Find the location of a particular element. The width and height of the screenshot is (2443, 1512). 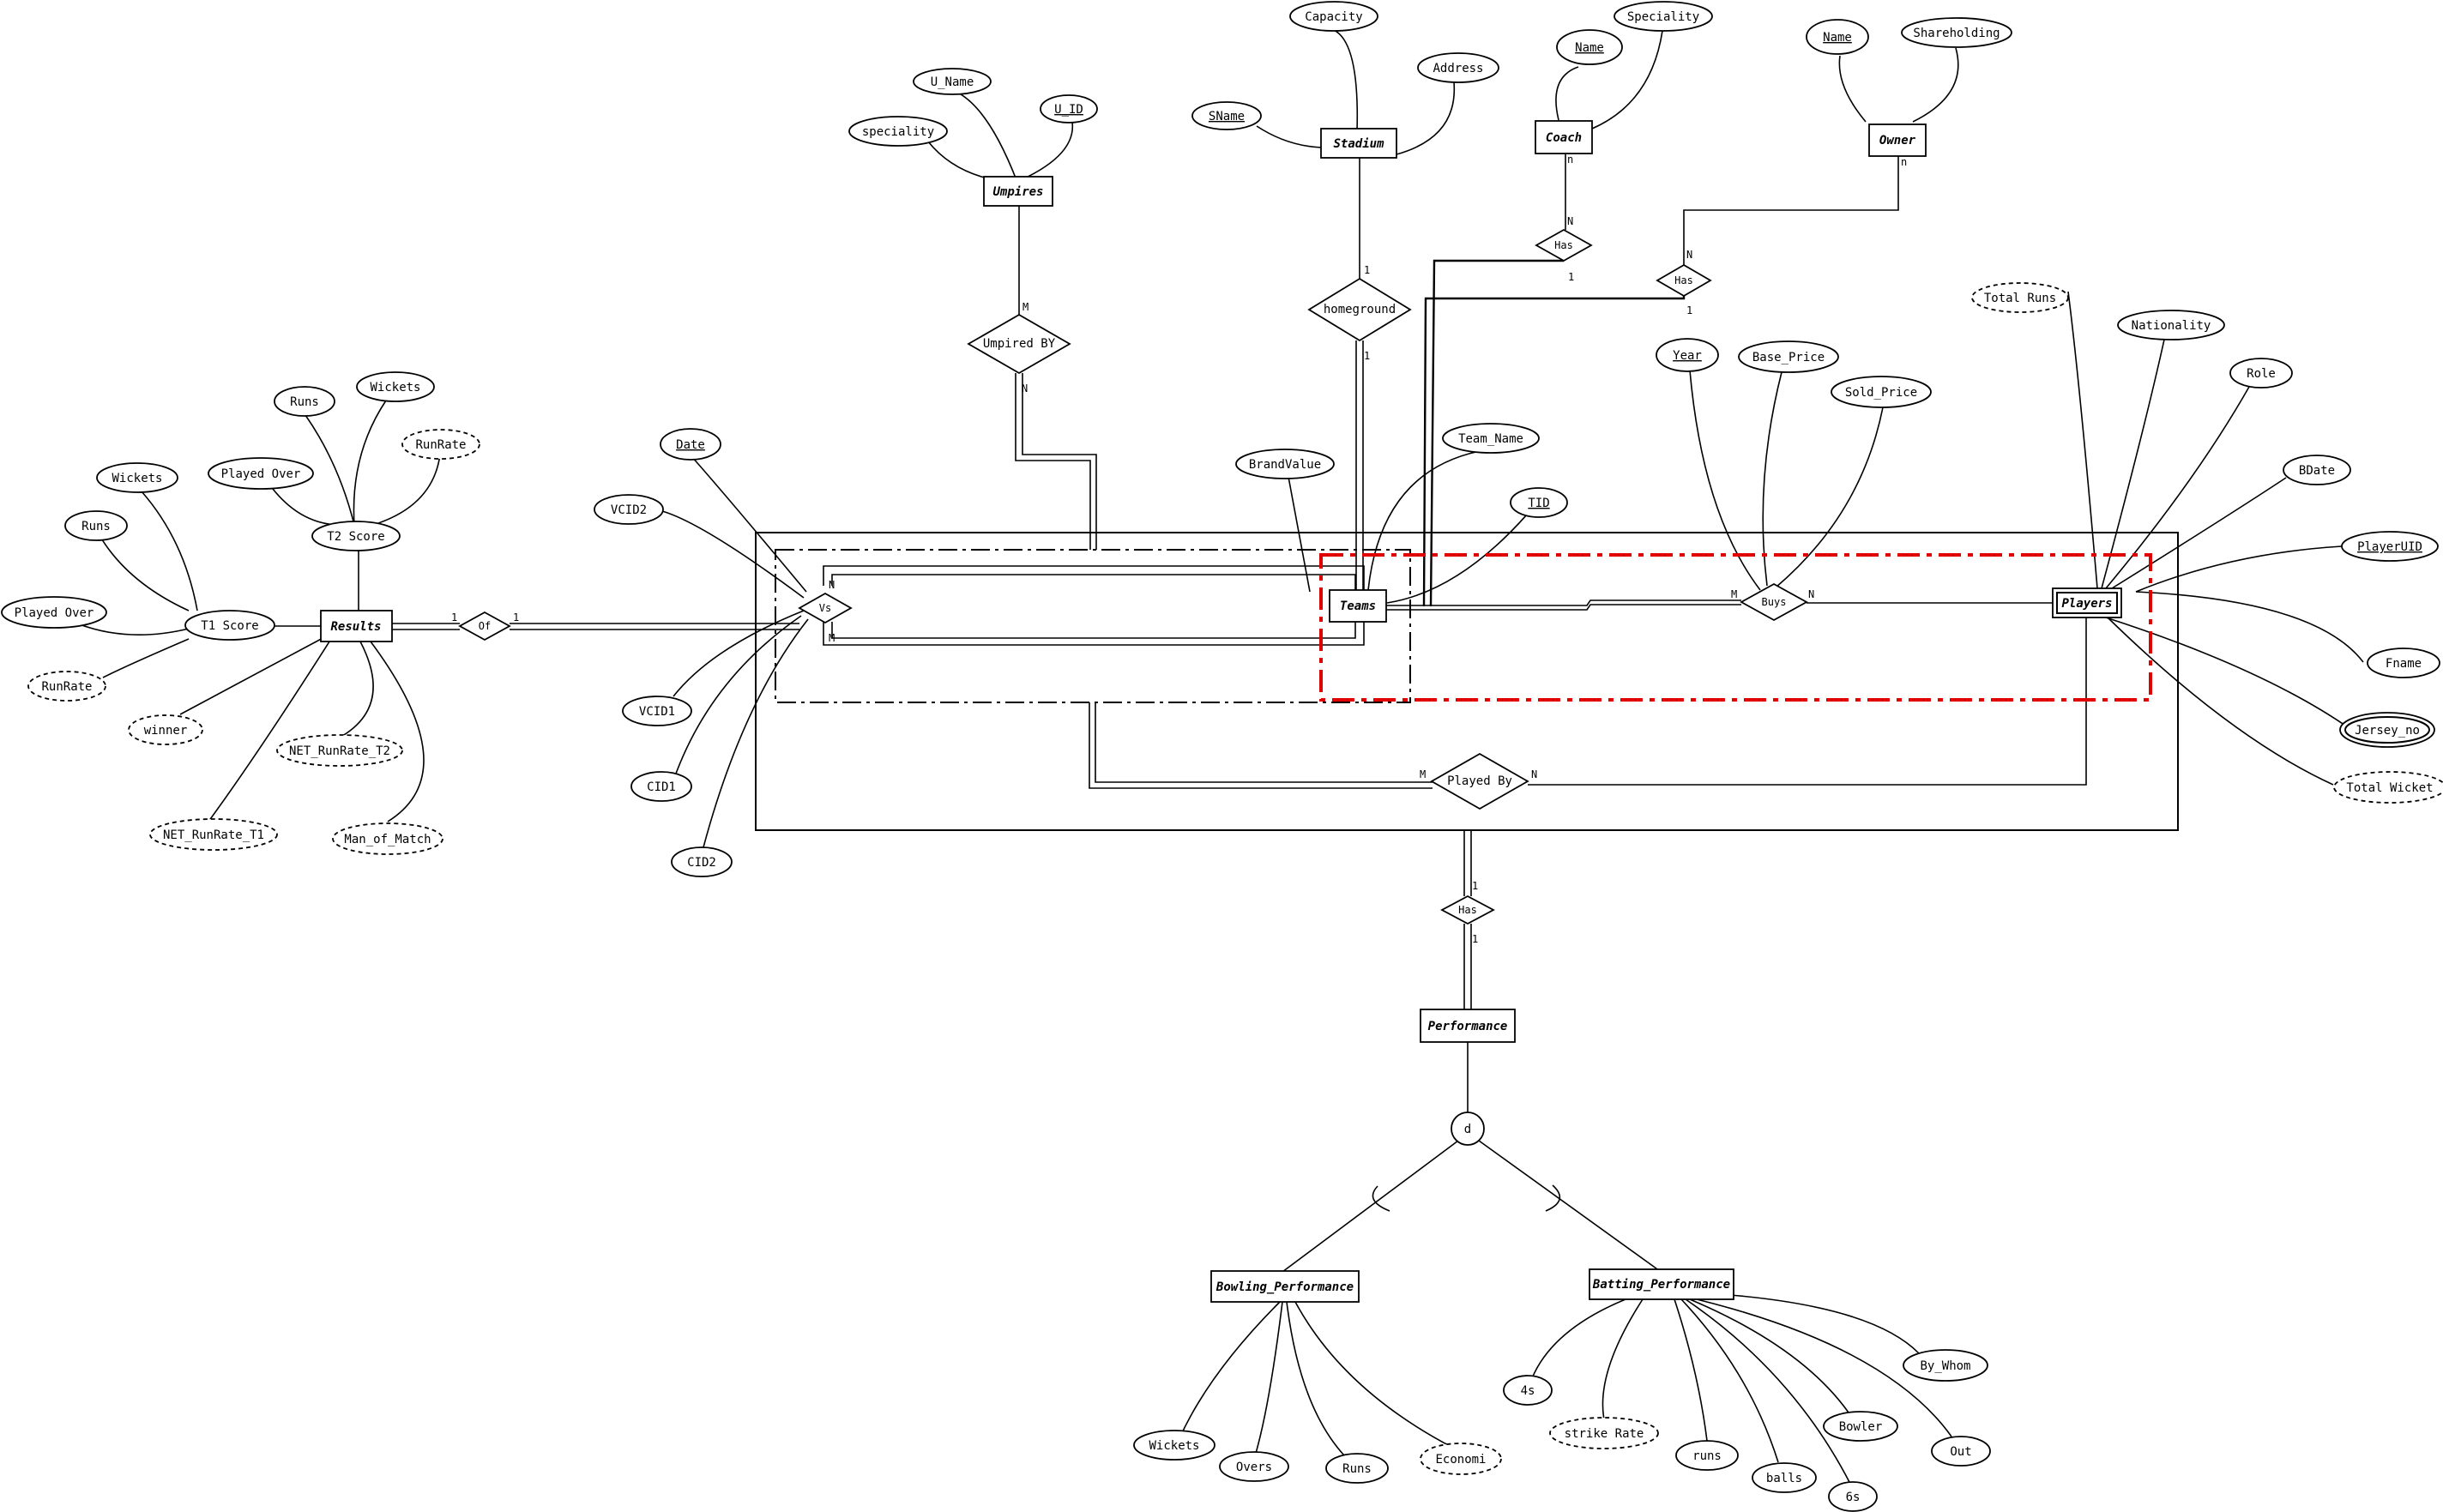

attr-bt-strike-rate-text: strike Rate is located at coordinates (1604, 1434).